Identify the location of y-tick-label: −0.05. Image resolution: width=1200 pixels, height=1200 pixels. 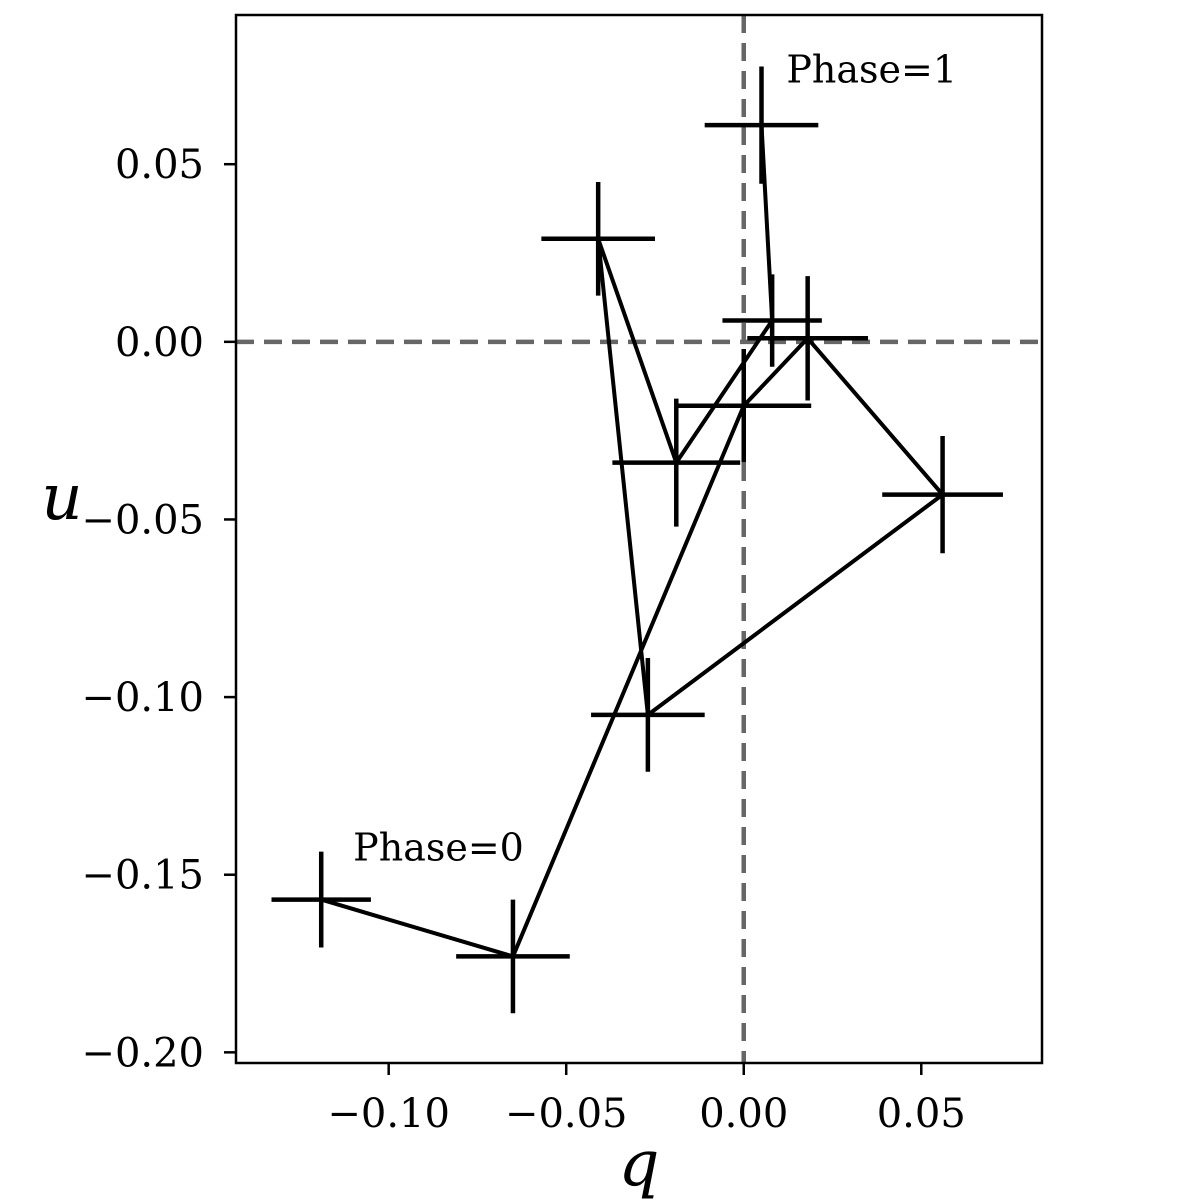
(142, 520).